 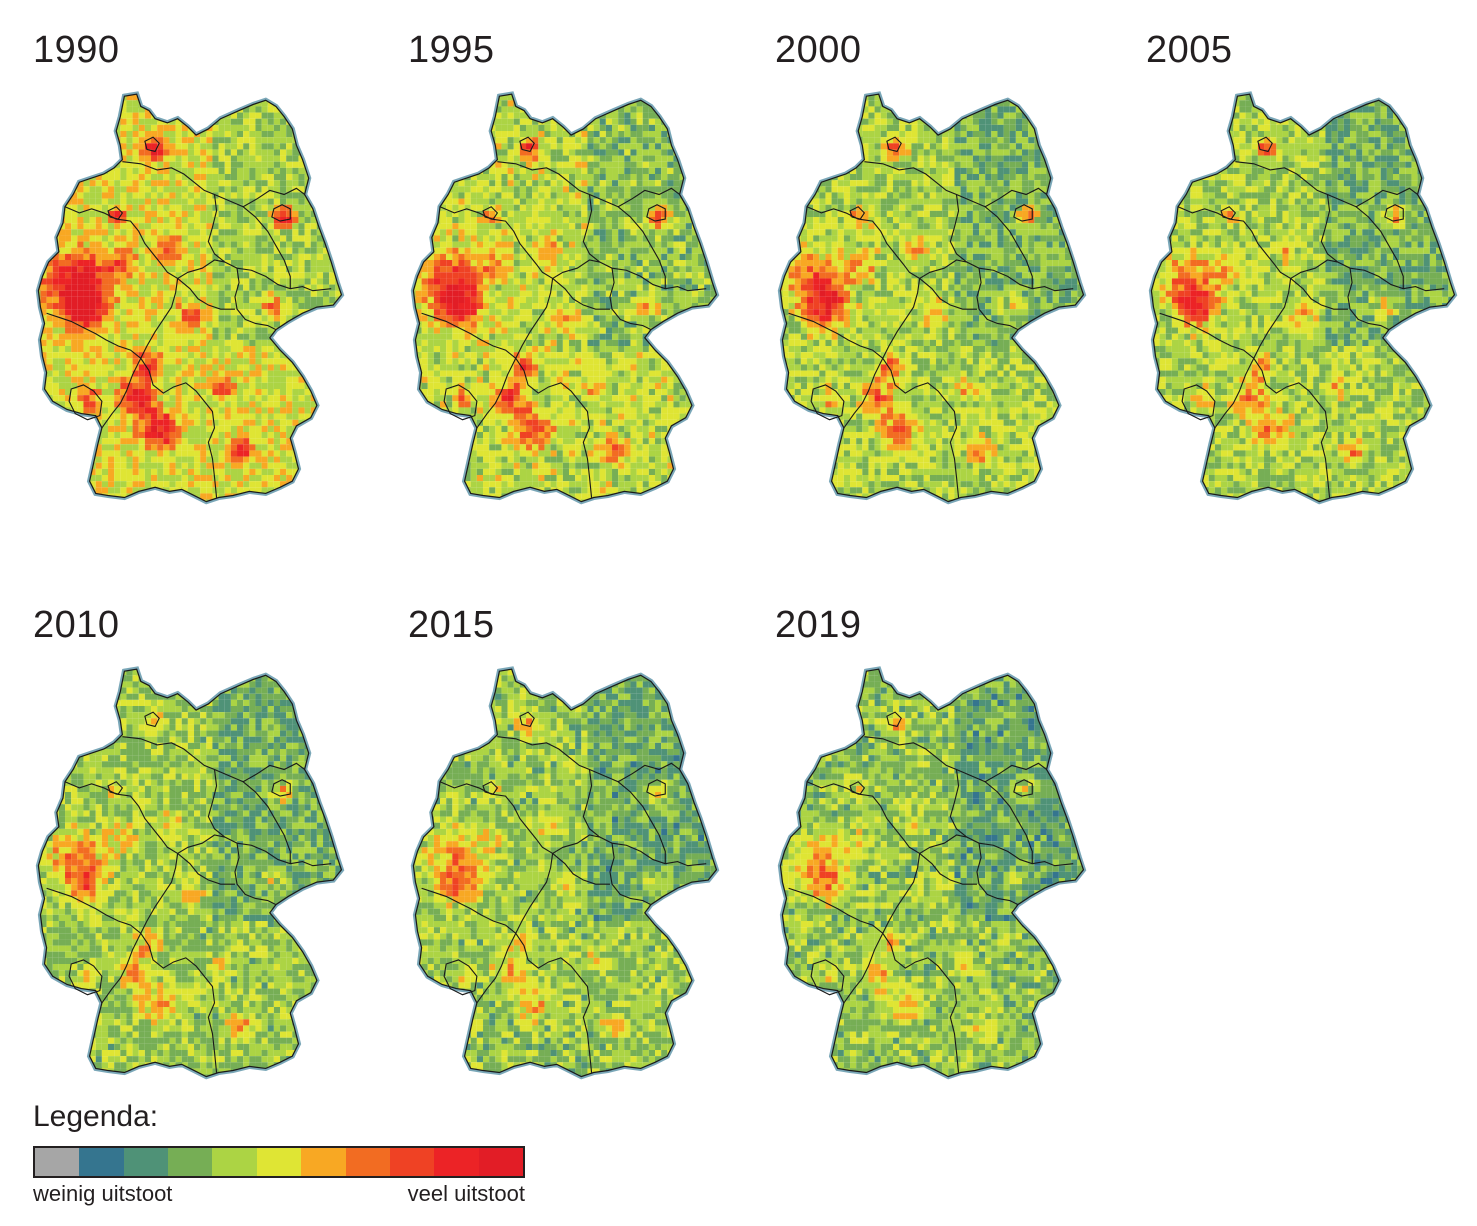 I want to click on legend-high-label: veel uitstoot, so click(x=466, y=1194).